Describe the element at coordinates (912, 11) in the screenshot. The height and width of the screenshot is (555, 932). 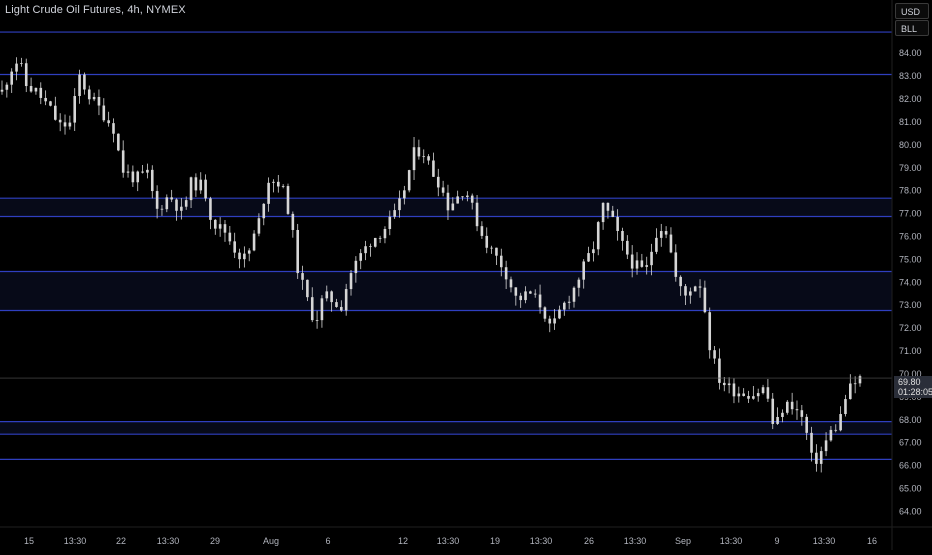
I see `currency-button: USD` at that location.